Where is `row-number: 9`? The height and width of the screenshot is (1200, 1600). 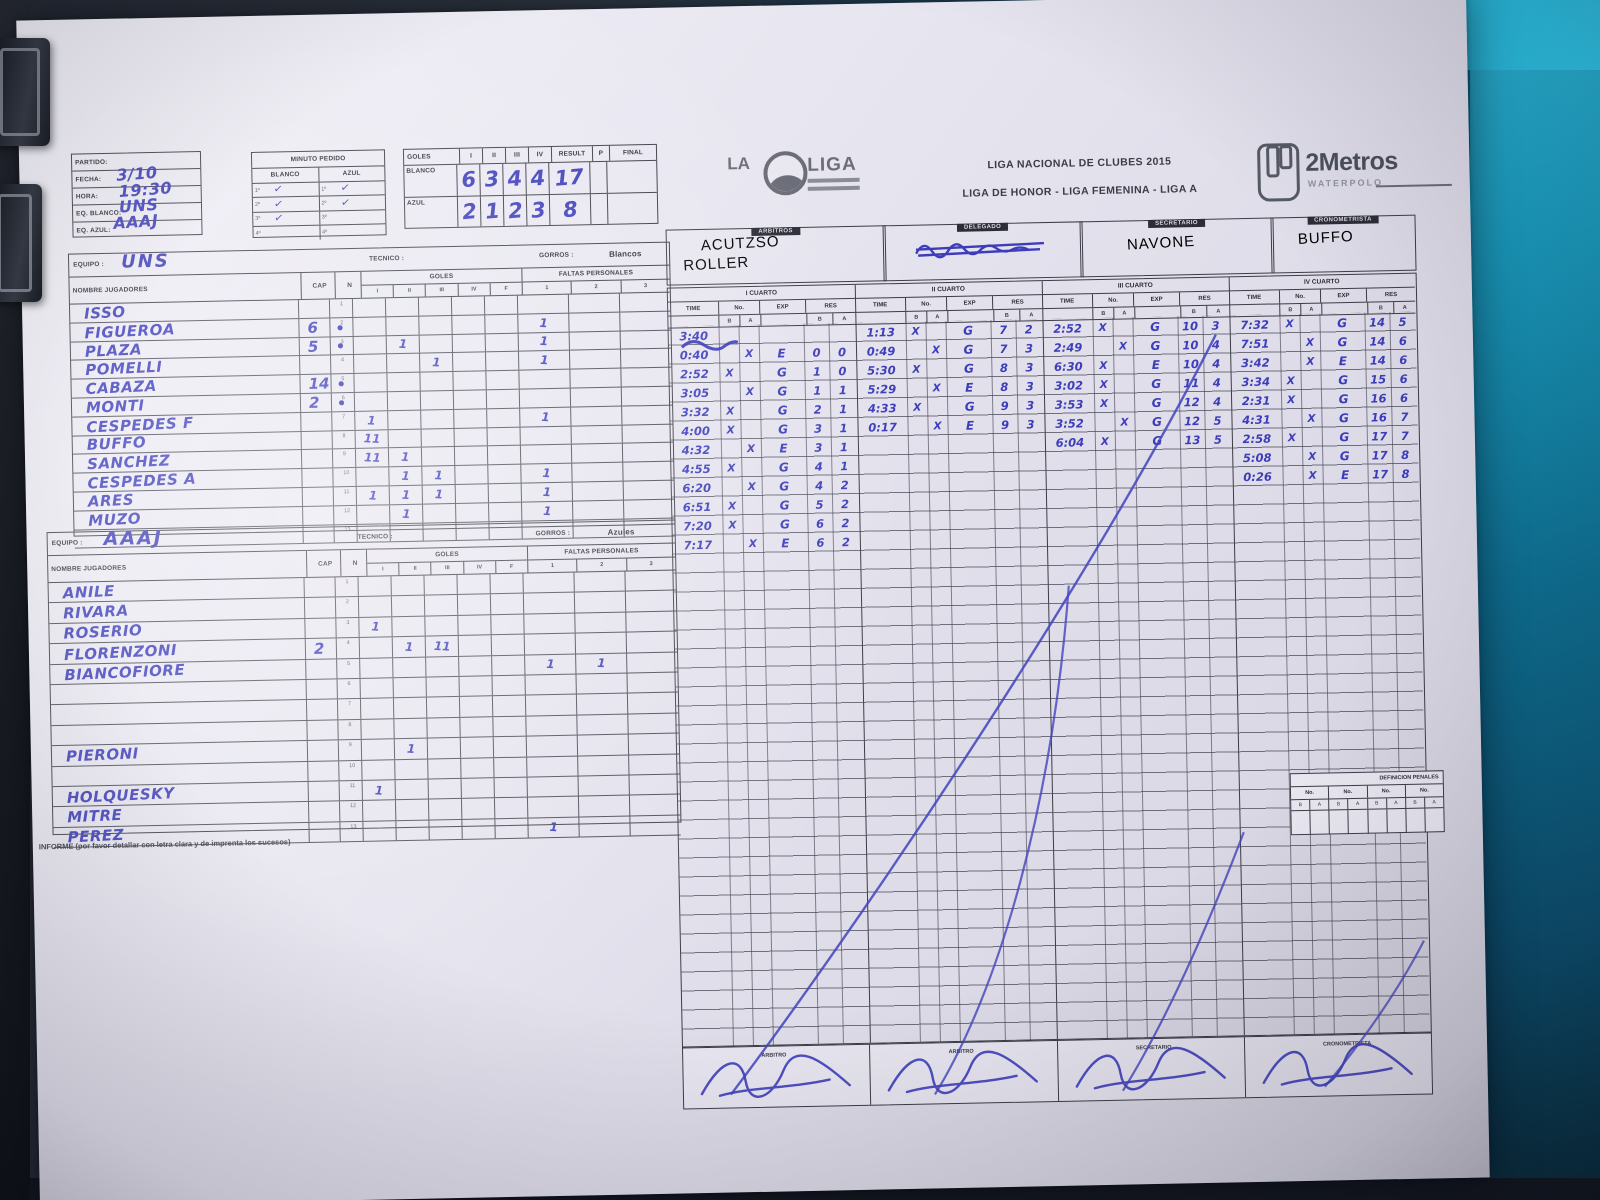
row-number: 9 is located at coordinates (344, 454).